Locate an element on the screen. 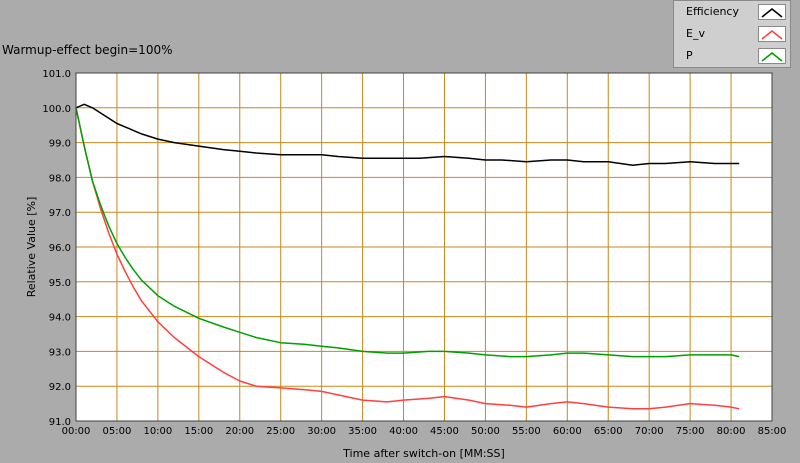  x-tick-label: 85:00 is located at coordinates (772, 431).